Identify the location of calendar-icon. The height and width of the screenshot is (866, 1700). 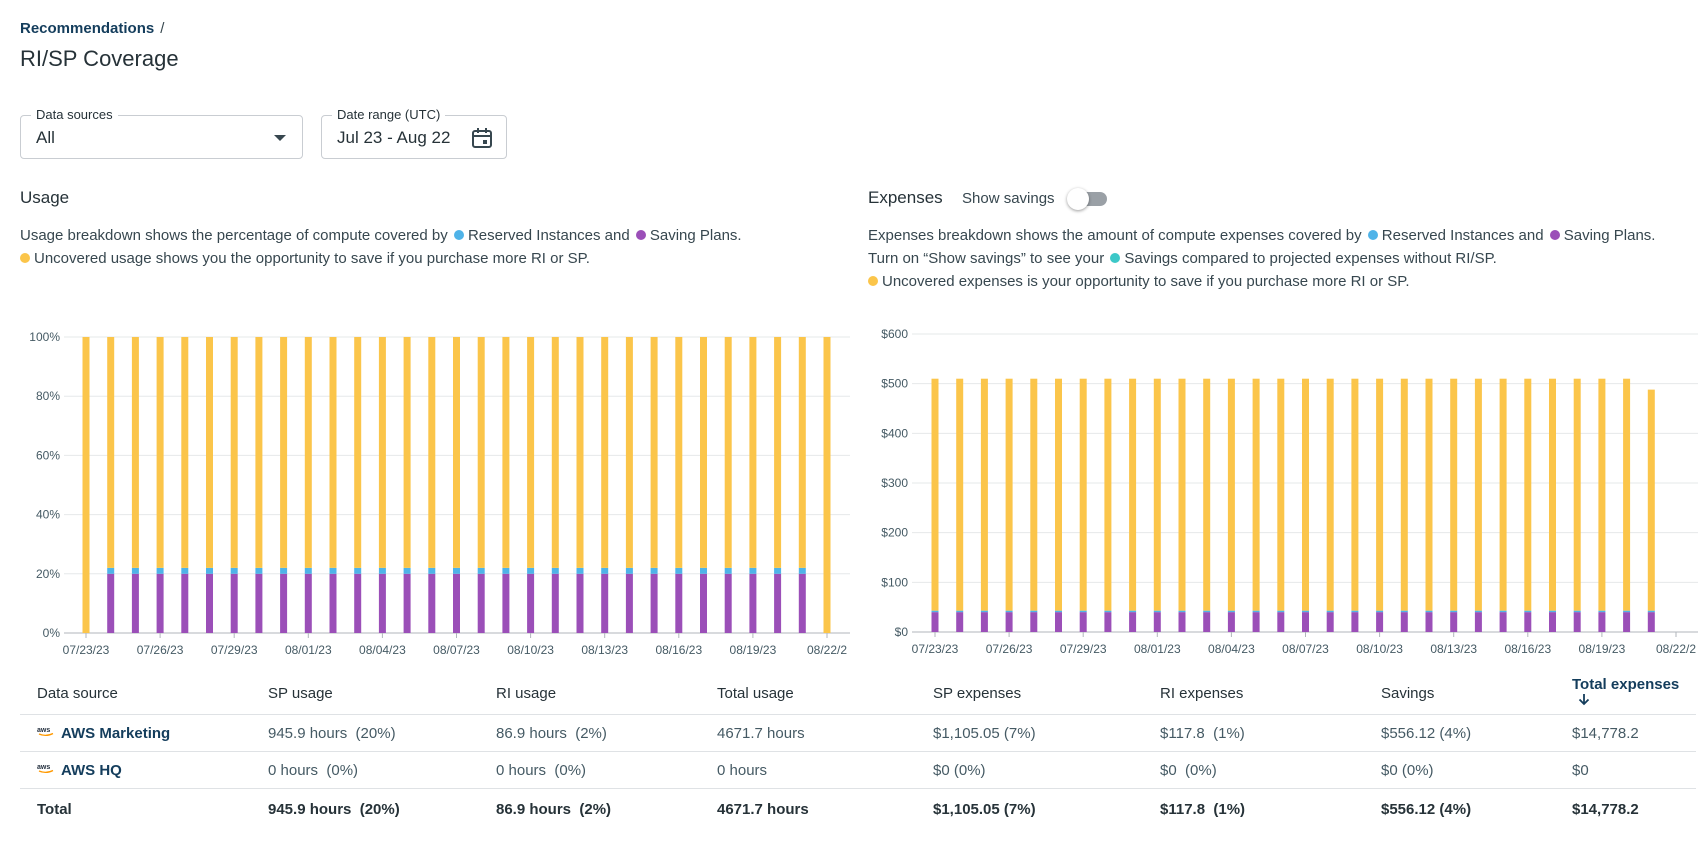
(482, 138).